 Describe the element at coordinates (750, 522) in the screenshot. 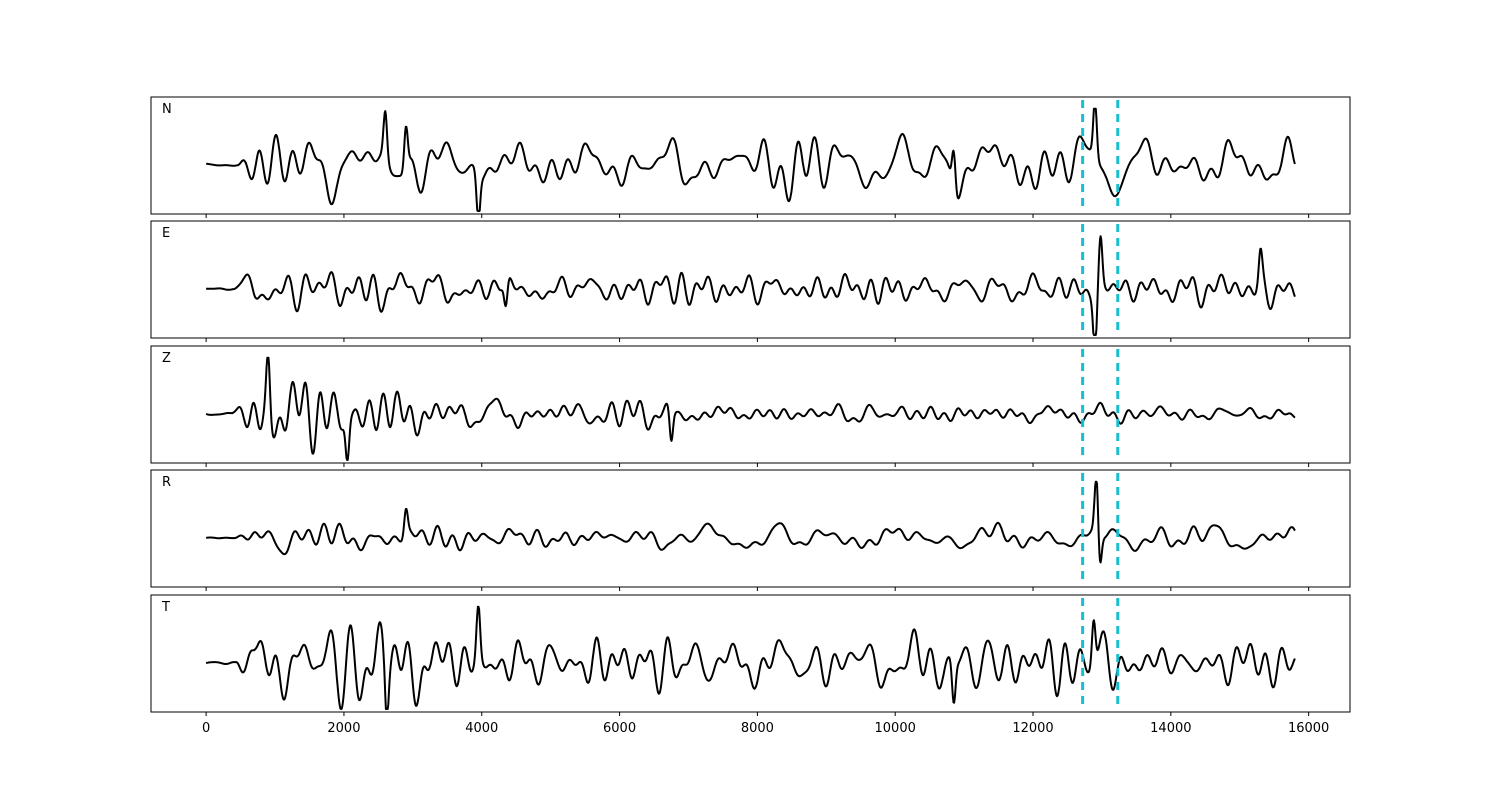

I see `trace-r` at that location.